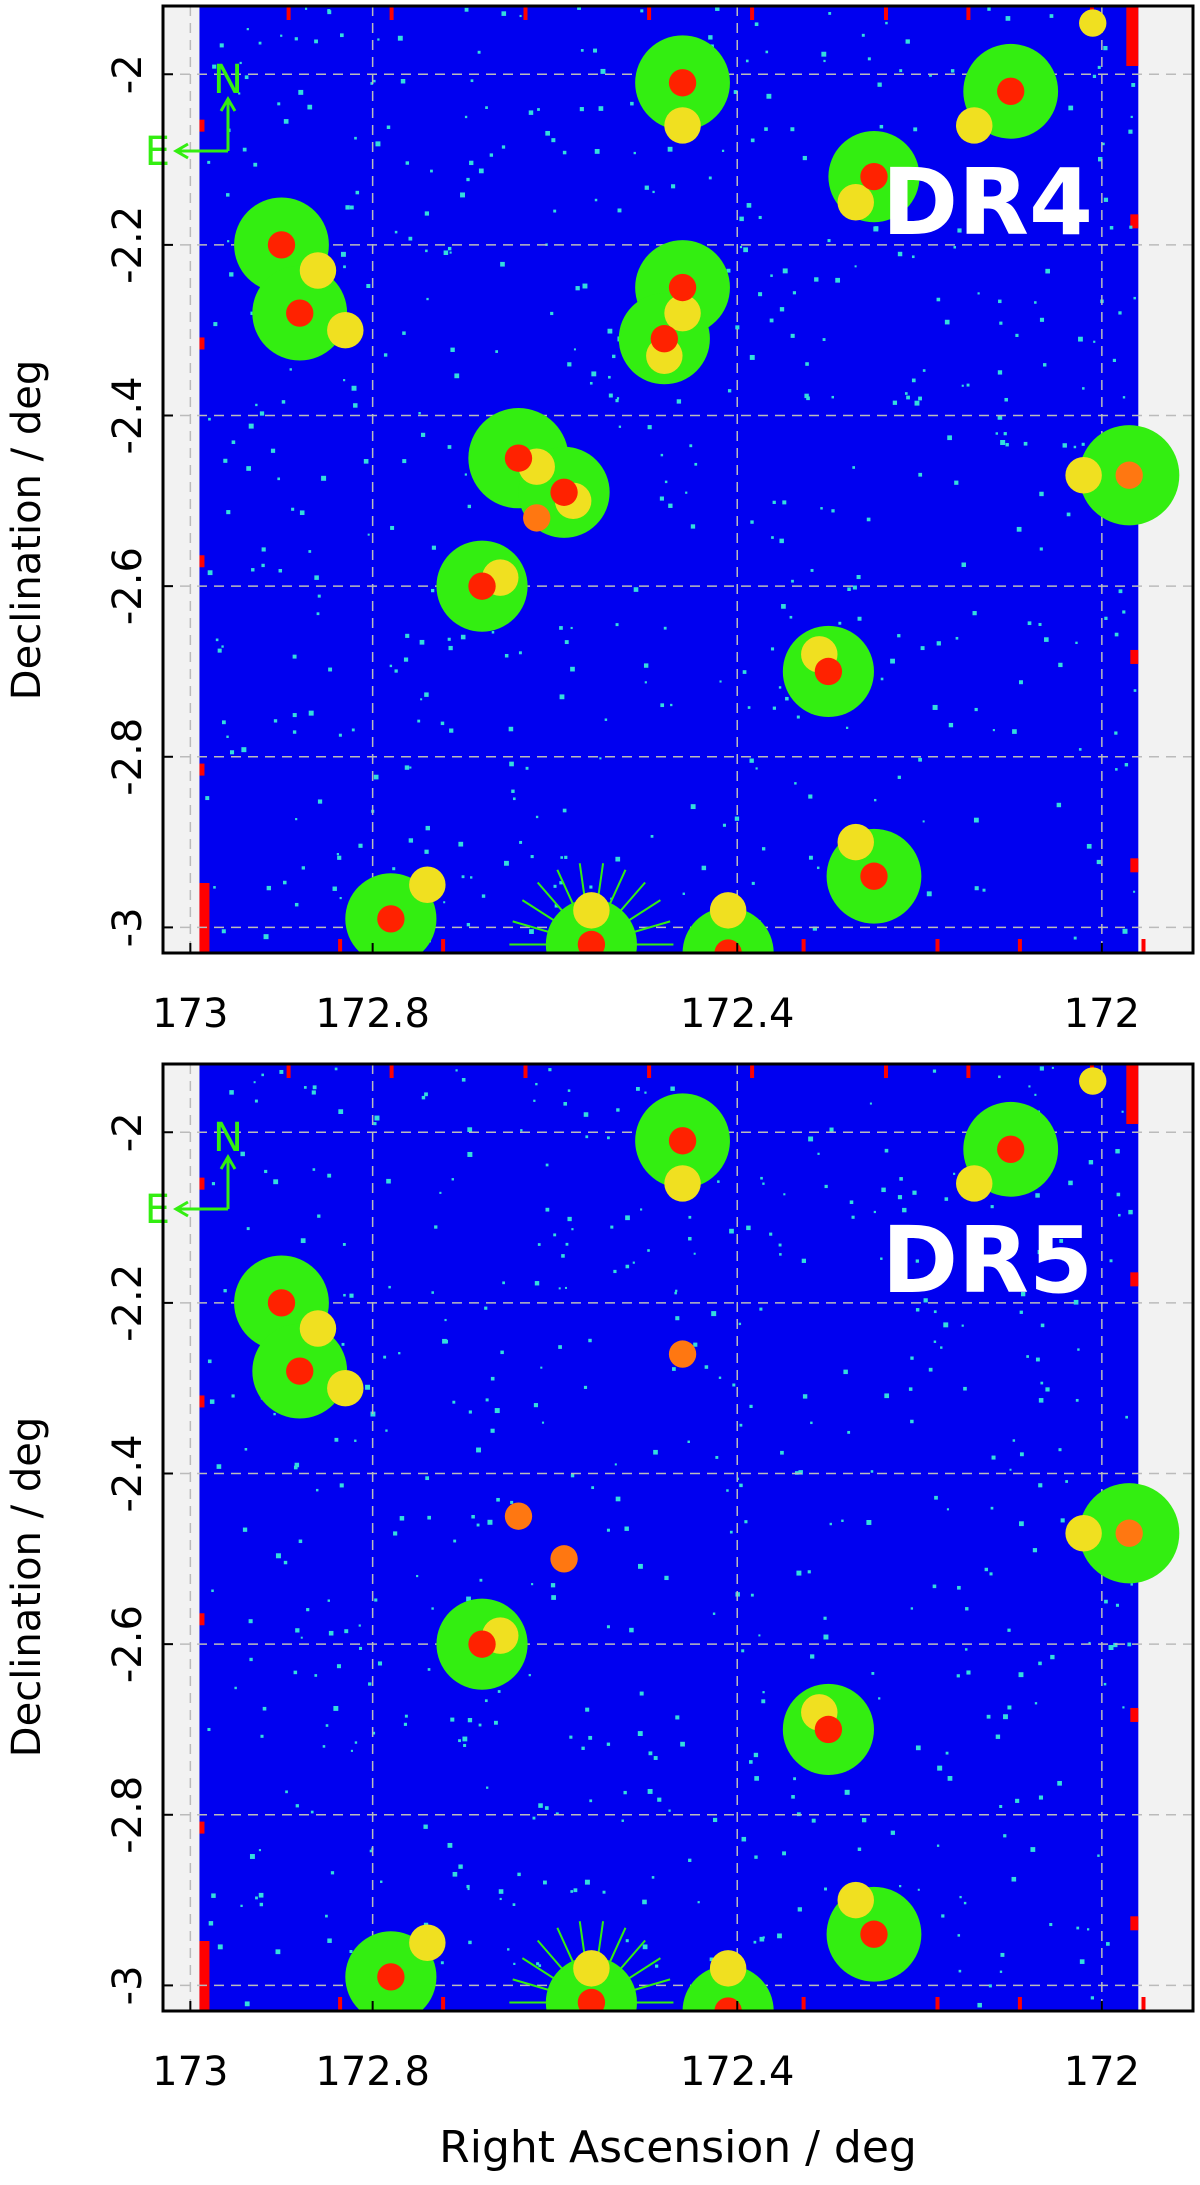 This screenshot has width=1200, height=2185. Describe the element at coordinates (190, 2072) in the screenshot. I see `x-tick-label: 173` at that location.